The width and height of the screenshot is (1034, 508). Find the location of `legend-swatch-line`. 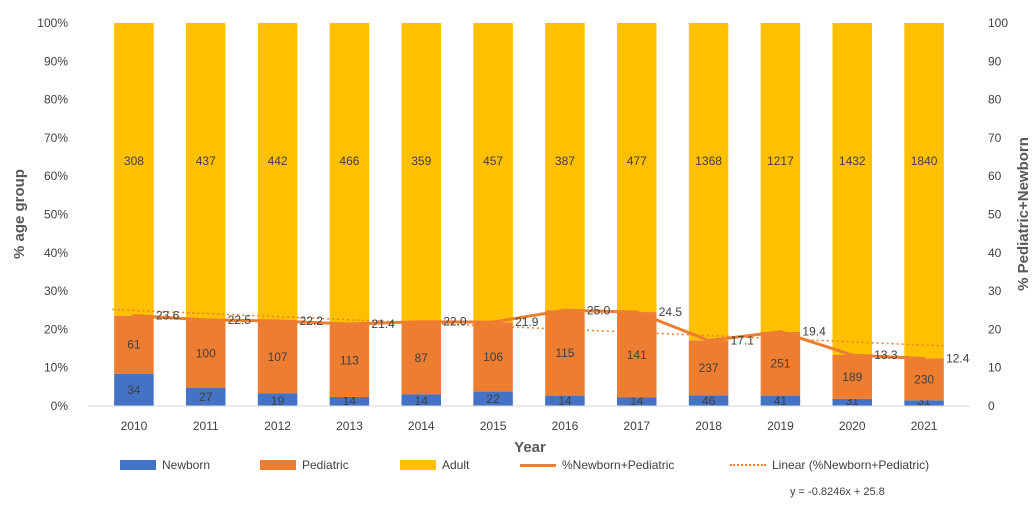

legend-swatch-line is located at coordinates (538, 465).